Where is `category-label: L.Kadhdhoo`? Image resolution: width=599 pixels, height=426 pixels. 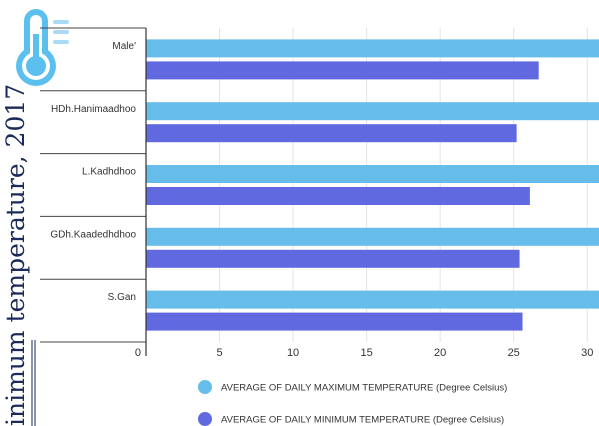 category-label: L.Kadhdhoo is located at coordinates (109, 172).